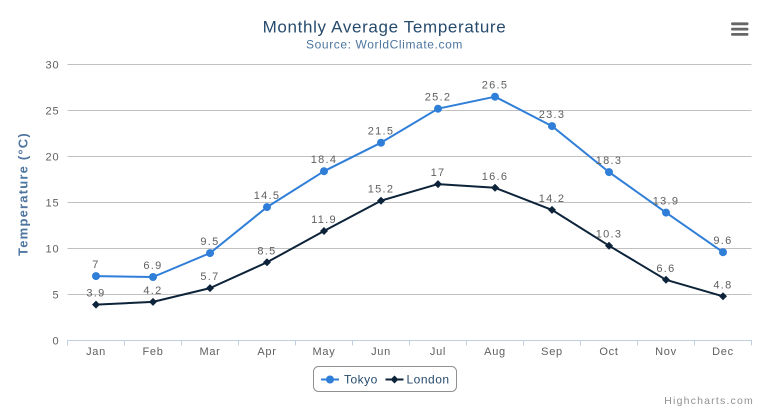  Describe the element at coordinates (52, 158) in the screenshot. I see `svg-text: 20` at that location.